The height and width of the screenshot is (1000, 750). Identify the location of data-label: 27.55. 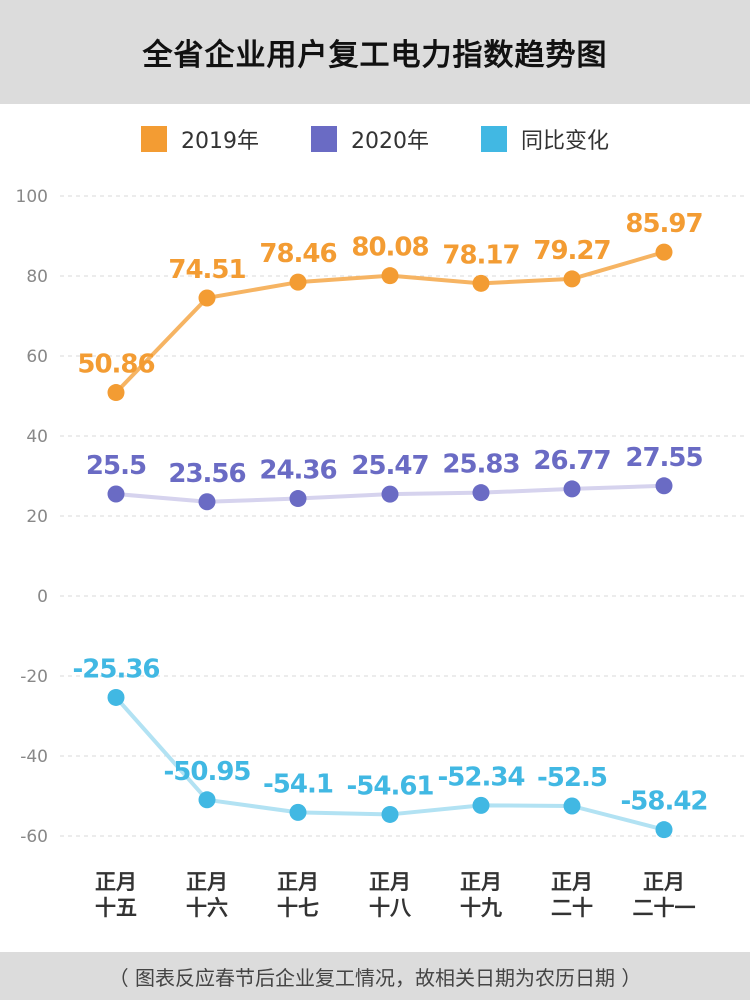
(663, 458).